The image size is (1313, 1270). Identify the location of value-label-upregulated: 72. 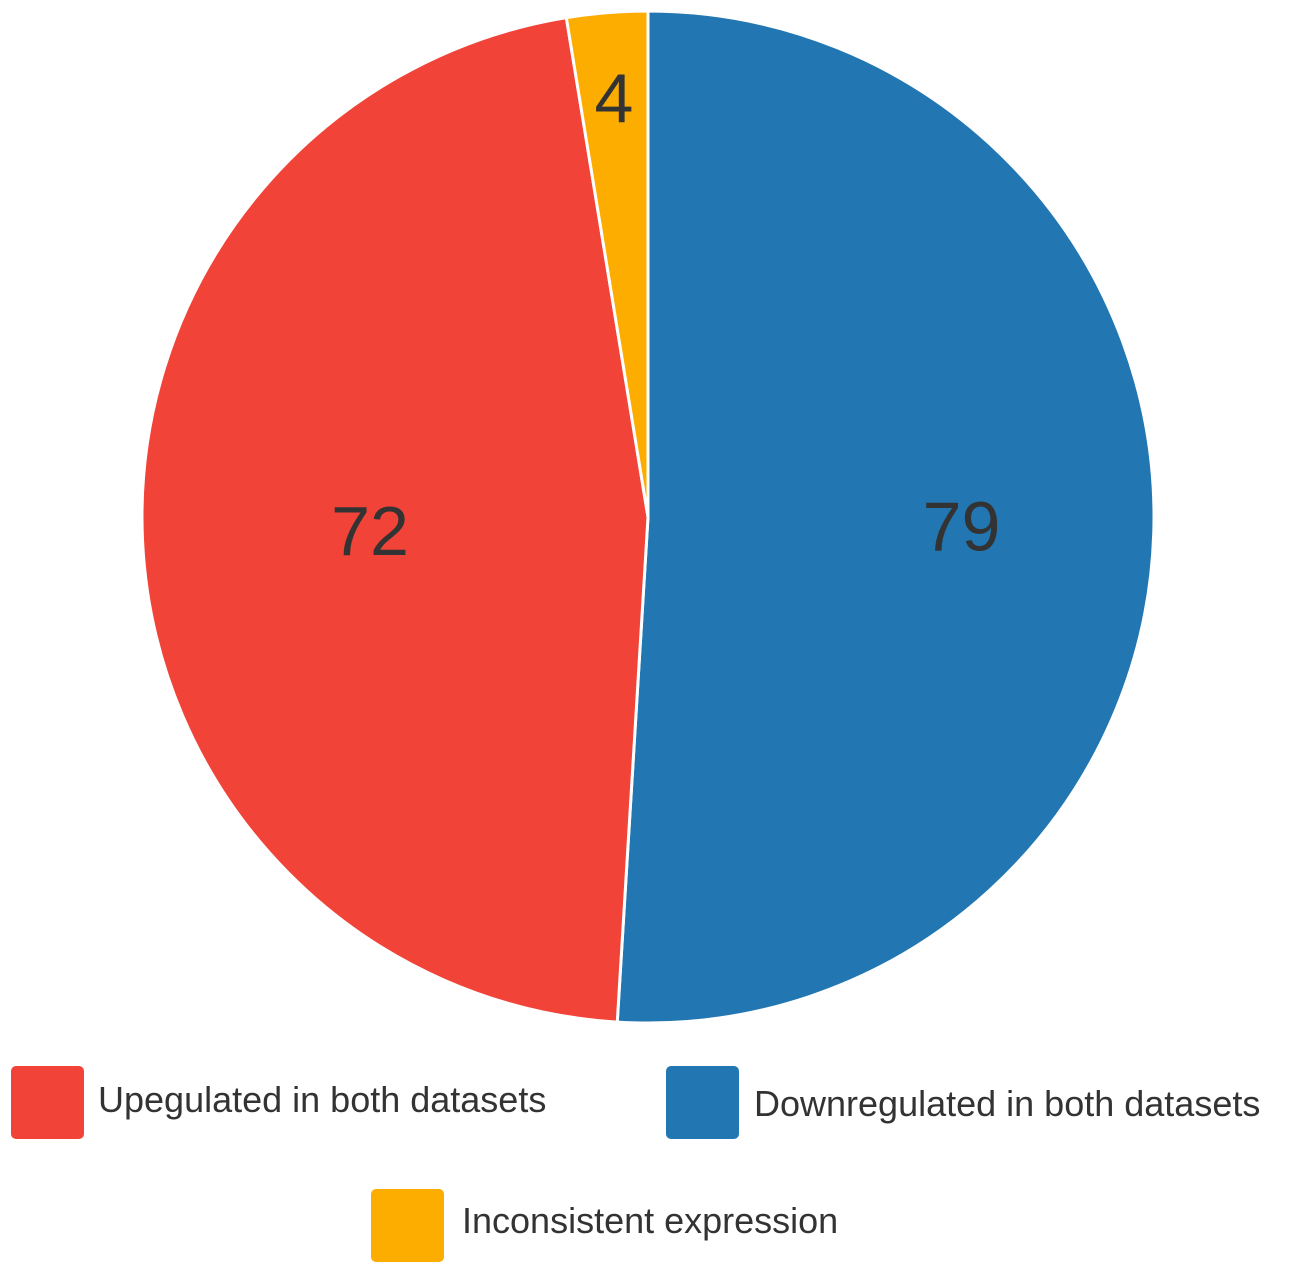
(370, 531).